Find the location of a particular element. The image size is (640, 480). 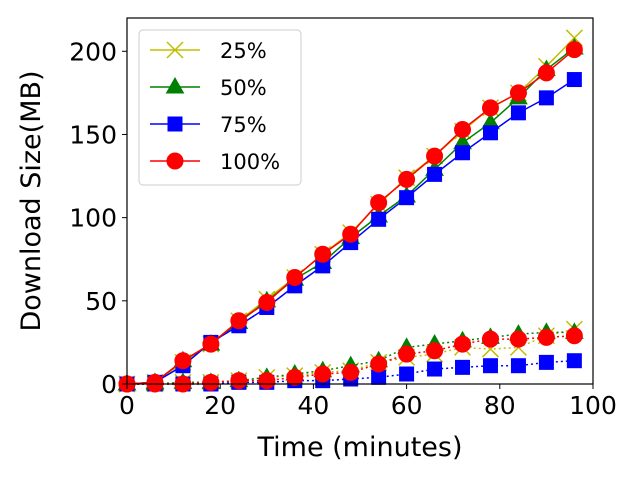

x-tick-label: 0 is located at coordinates (127, 405).